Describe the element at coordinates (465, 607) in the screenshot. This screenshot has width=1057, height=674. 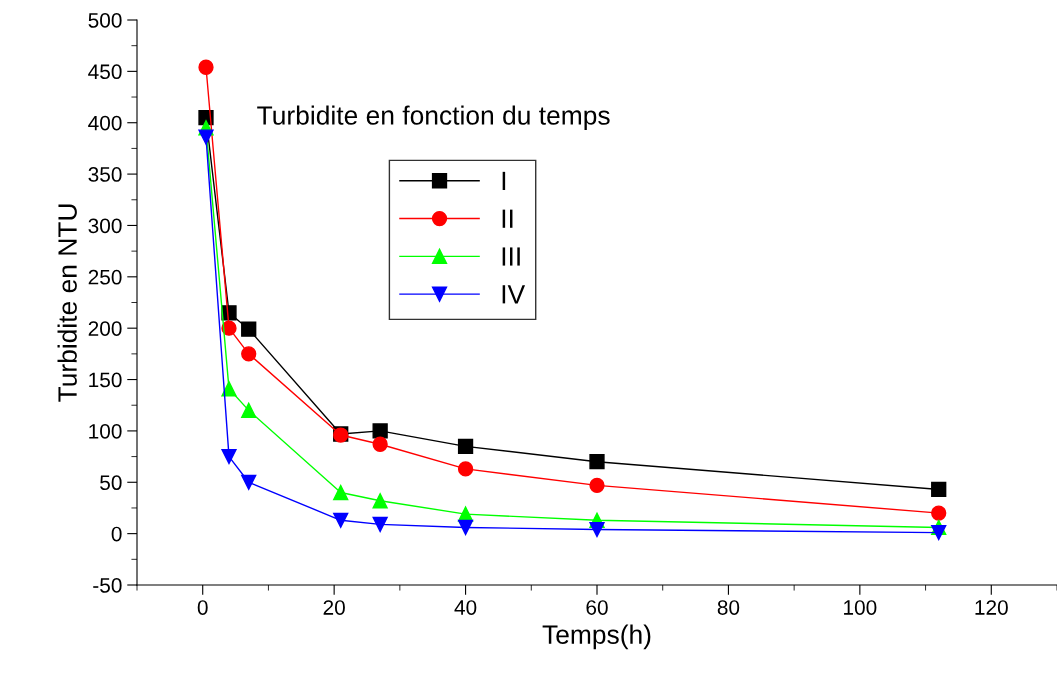
I see `x-tick-label: 40` at that location.